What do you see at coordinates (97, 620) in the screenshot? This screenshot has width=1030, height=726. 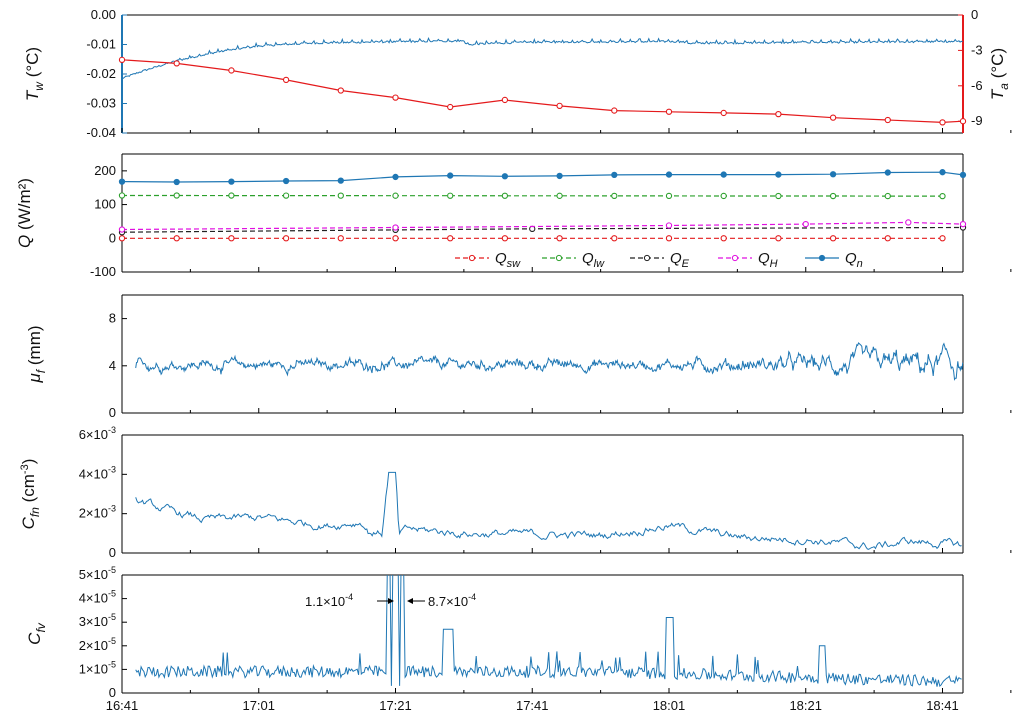 I see `y-tick-label: 3×10⁻⁵` at bounding box center [97, 620].